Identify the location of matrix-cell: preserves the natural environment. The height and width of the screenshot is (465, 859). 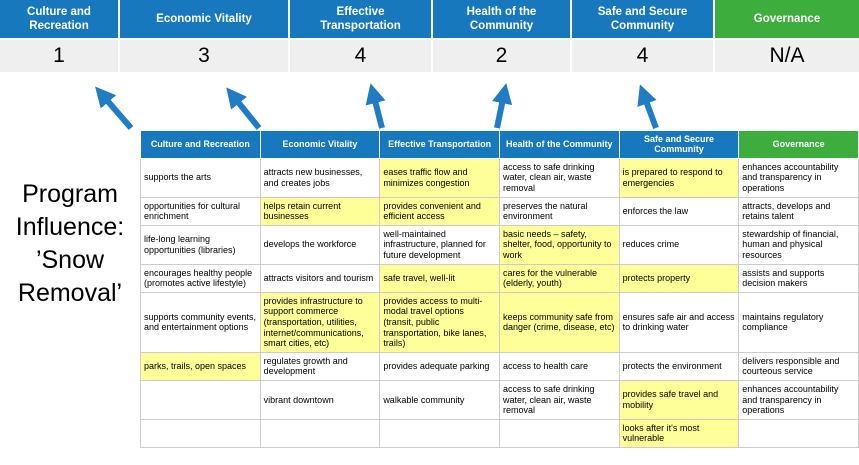
(559, 211).